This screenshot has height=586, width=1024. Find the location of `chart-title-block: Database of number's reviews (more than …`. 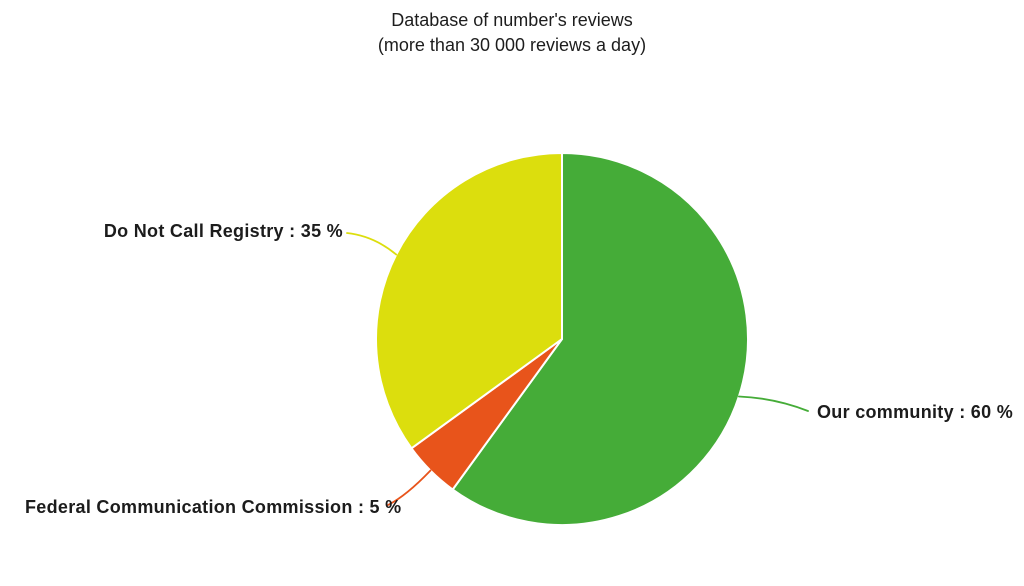

chart-title-block: Database of number's reviews (more than … is located at coordinates (512, 33).